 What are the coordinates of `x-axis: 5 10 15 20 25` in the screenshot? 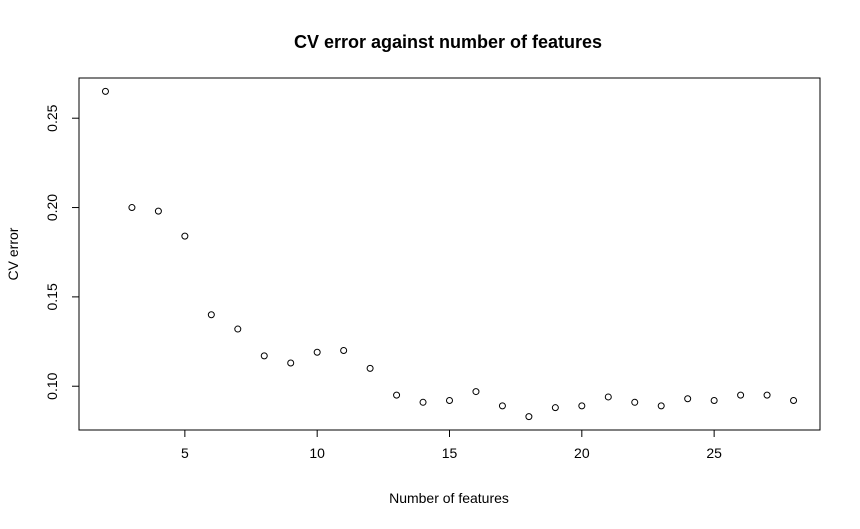 It's located at (451, 445).